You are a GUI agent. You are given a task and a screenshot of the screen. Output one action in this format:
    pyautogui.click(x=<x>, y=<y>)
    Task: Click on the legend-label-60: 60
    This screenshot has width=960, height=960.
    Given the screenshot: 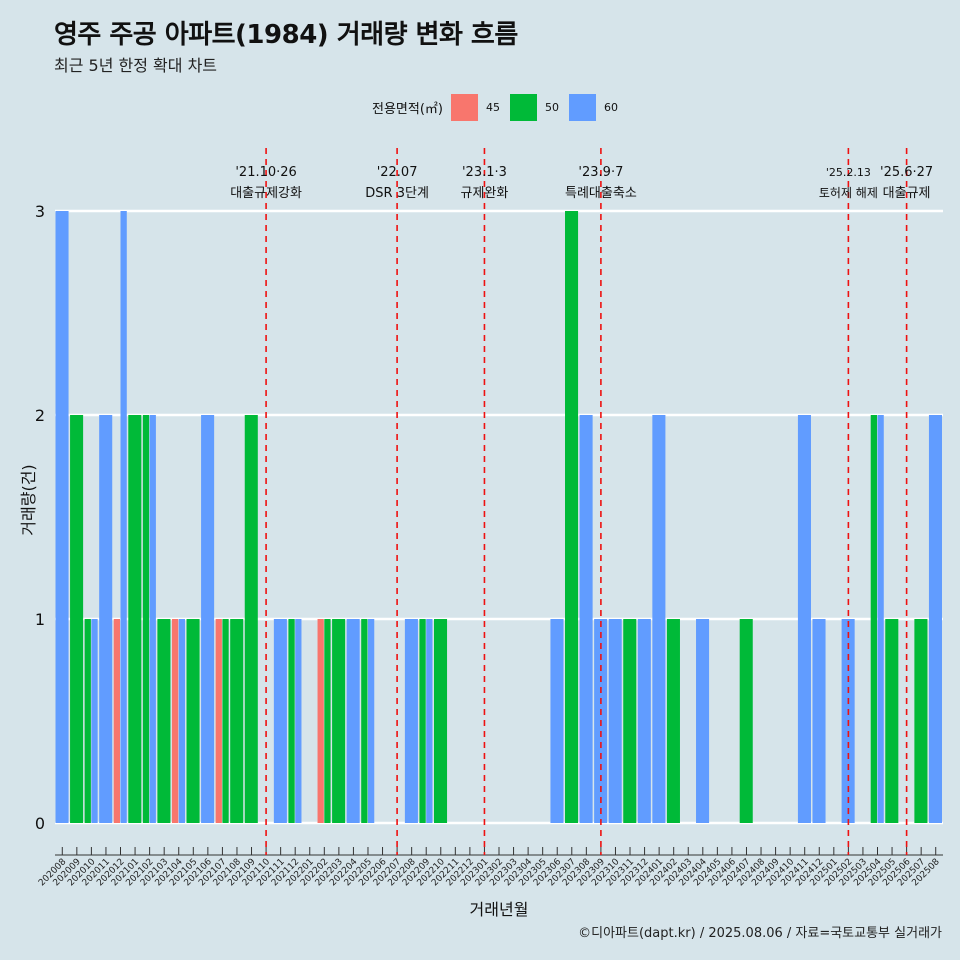 What is the action you would take?
    pyautogui.click(x=610, y=107)
    